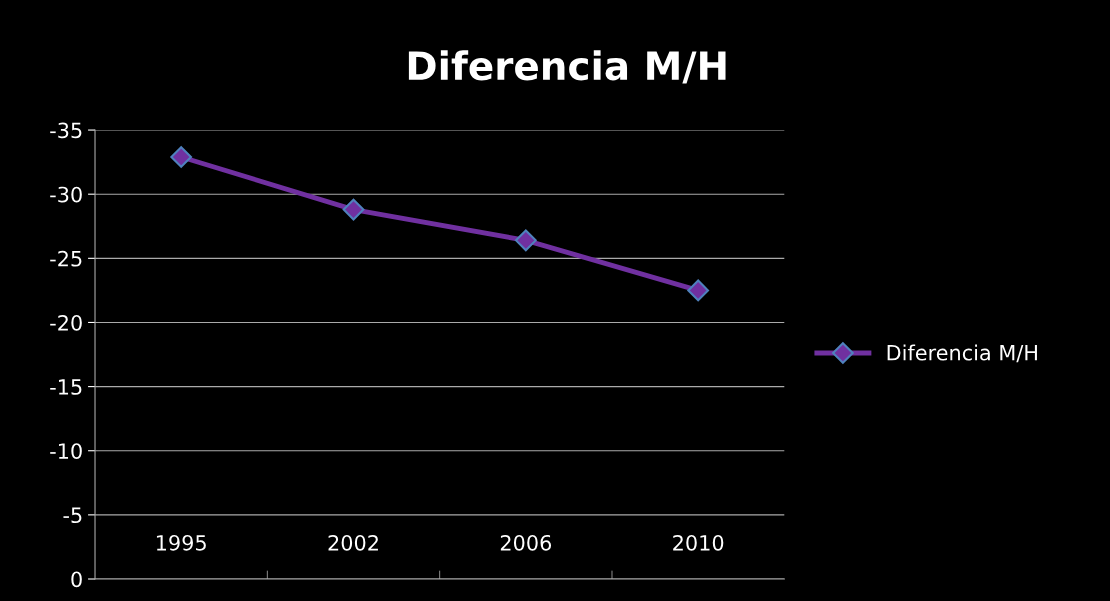  Describe the element at coordinates (66, 258) in the screenshot. I see `y-tick-label: -25` at that location.